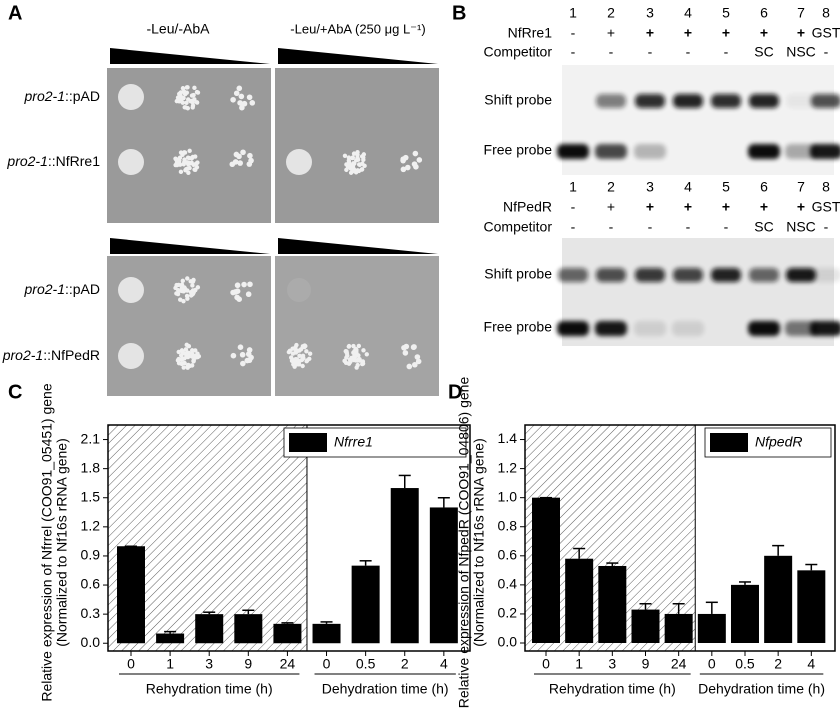  Describe the element at coordinates (801, 187) in the screenshot. I see `lane-number: 7` at that location.